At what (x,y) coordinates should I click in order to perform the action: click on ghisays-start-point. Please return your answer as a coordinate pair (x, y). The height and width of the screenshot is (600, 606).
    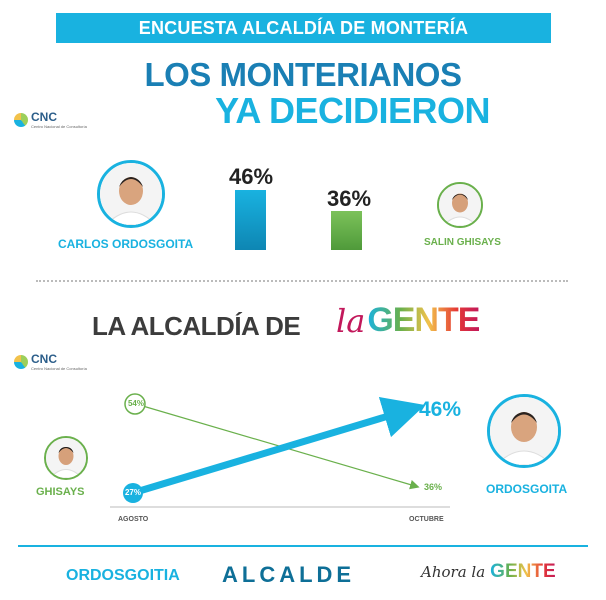
    Looking at the image, I should click on (135, 404).